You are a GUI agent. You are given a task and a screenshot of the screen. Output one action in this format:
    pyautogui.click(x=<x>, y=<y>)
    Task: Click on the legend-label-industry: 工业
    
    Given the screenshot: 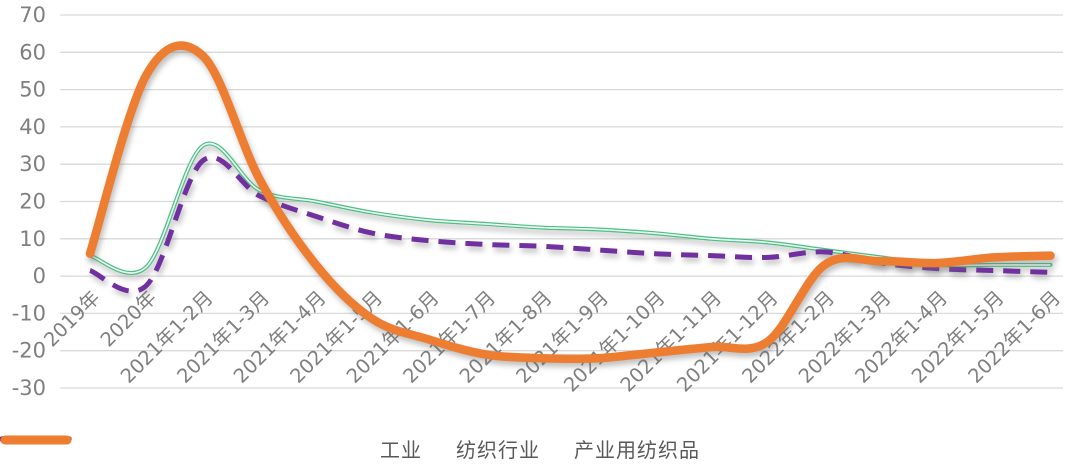 What is the action you would take?
    pyautogui.click(x=401, y=450)
    